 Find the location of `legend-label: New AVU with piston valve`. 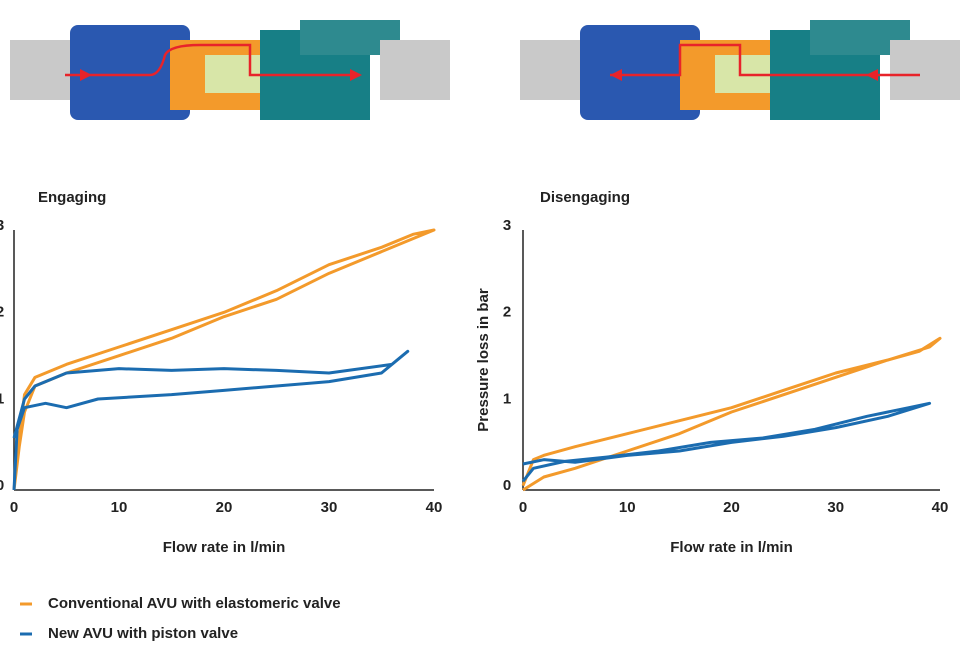

legend-label: New AVU with piston valve is located at coordinates (143, 633).